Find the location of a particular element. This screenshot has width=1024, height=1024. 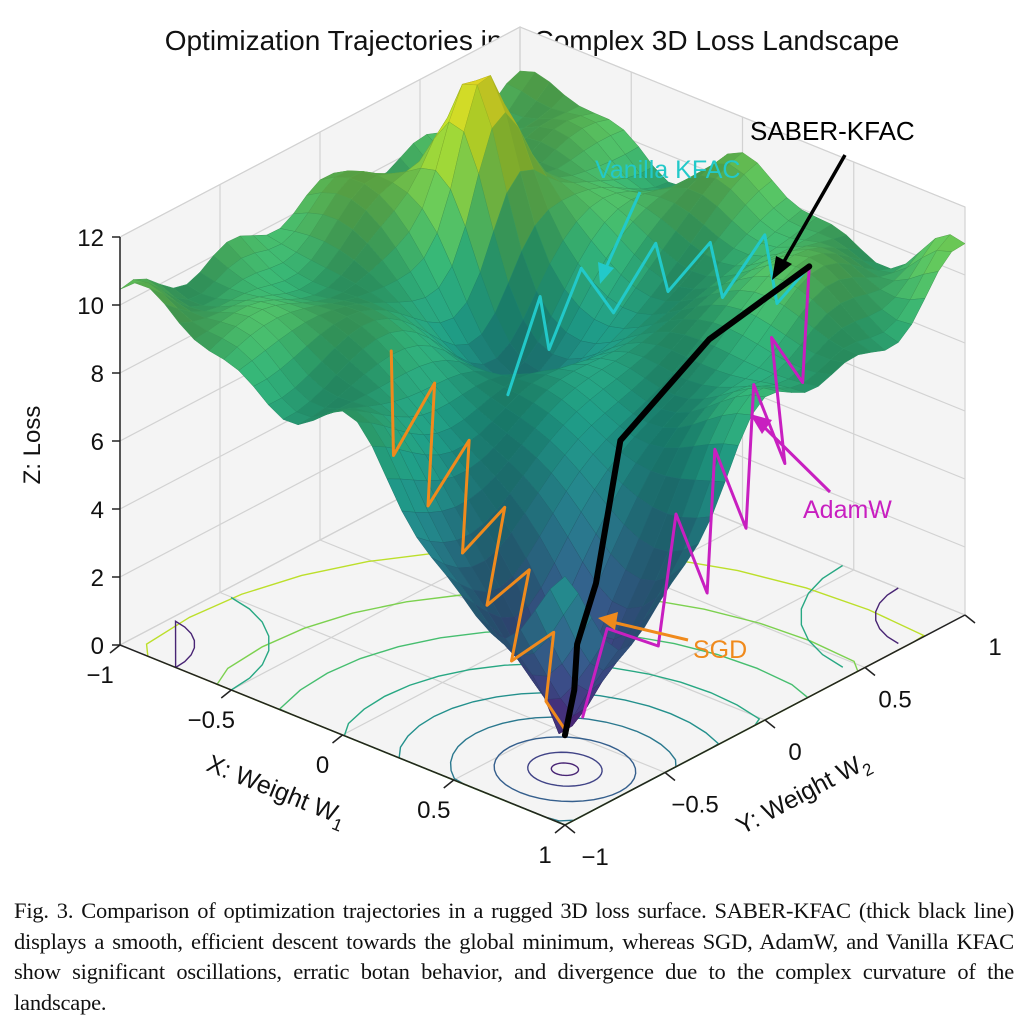

z-tick-label: 2 is located at coordinates (97, 578).